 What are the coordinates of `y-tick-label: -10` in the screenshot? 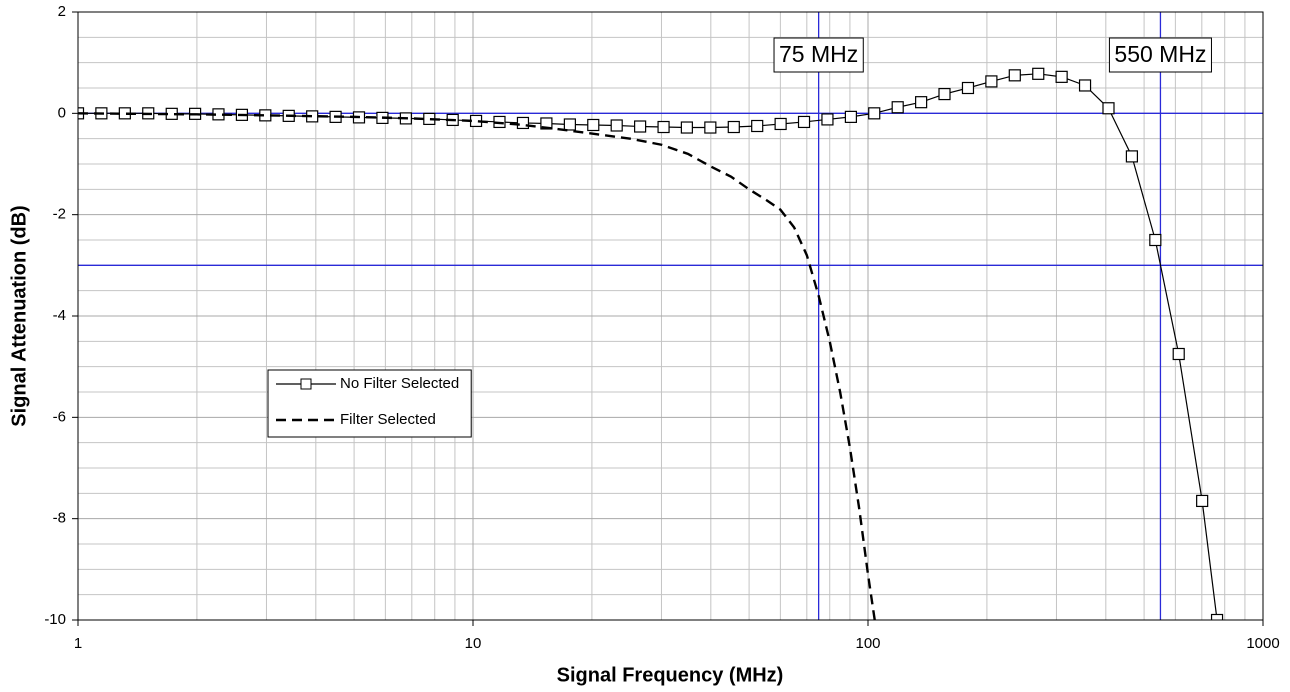 It's located at (55, 619).